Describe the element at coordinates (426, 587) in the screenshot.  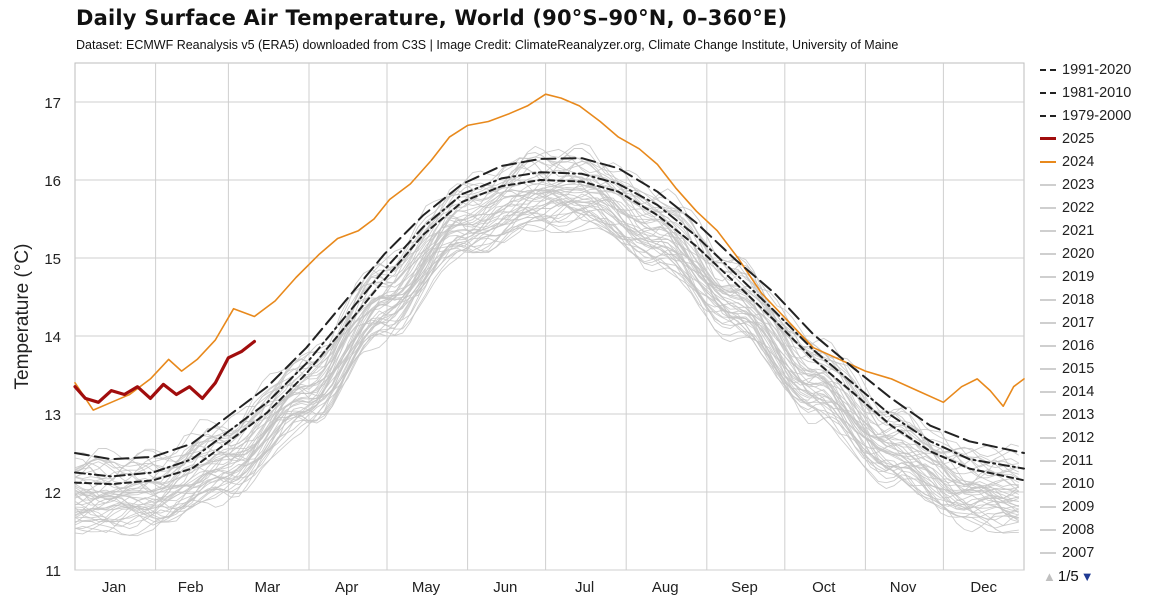
I see `x-tick-label: May` at that location.